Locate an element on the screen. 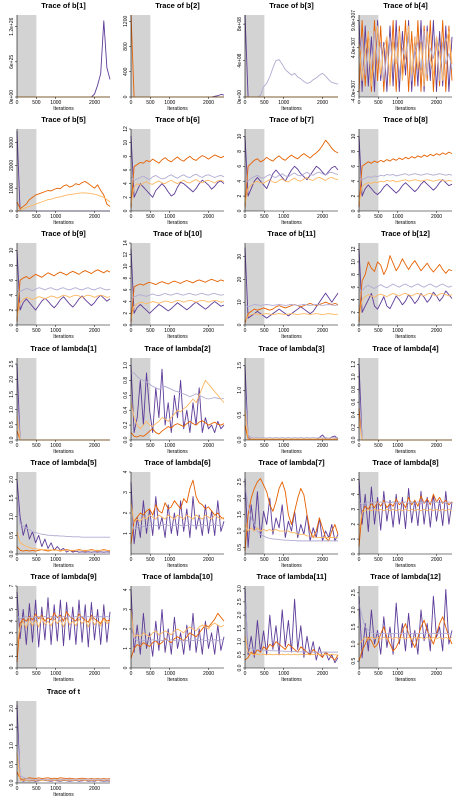  chart-title: Trace of lambda[3] is located at coordinates (291, 348).